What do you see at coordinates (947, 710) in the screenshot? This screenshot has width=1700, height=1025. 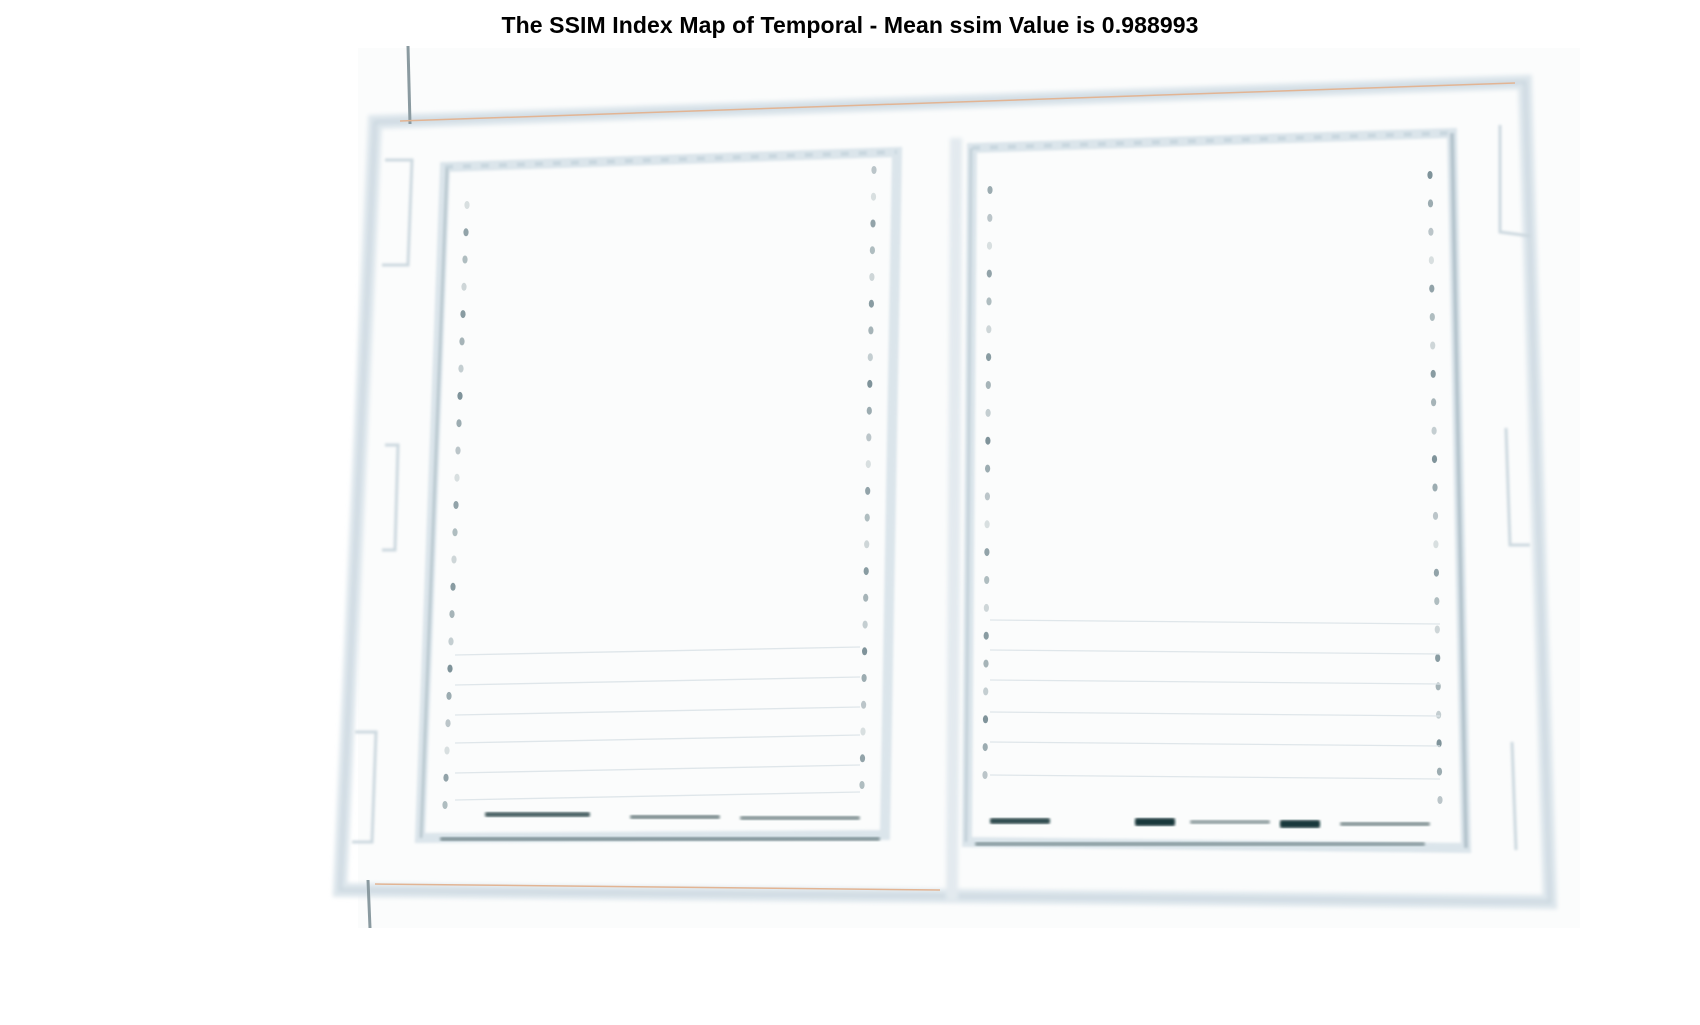 I see `slat-lines` at bounding box center [947, 710].